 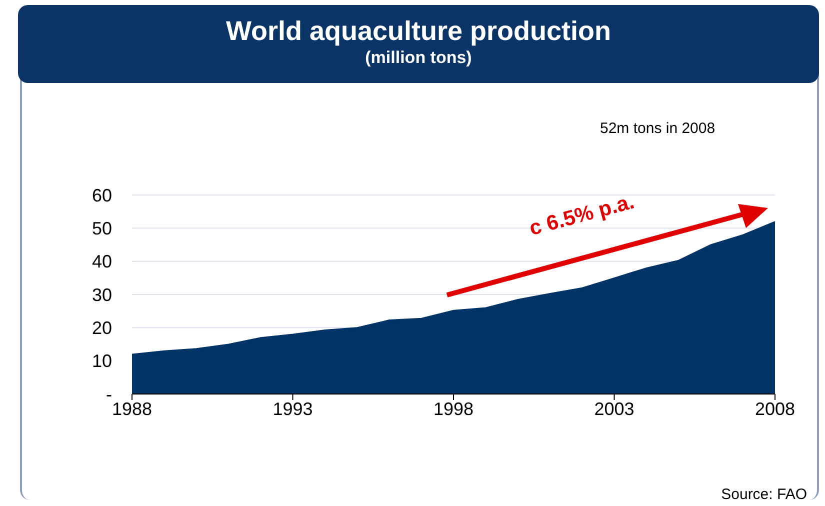 What do you see at coordinates (614, 408) in the screenshot?
I see `x-tick-label: 2003` at bounding box center [614, 408].